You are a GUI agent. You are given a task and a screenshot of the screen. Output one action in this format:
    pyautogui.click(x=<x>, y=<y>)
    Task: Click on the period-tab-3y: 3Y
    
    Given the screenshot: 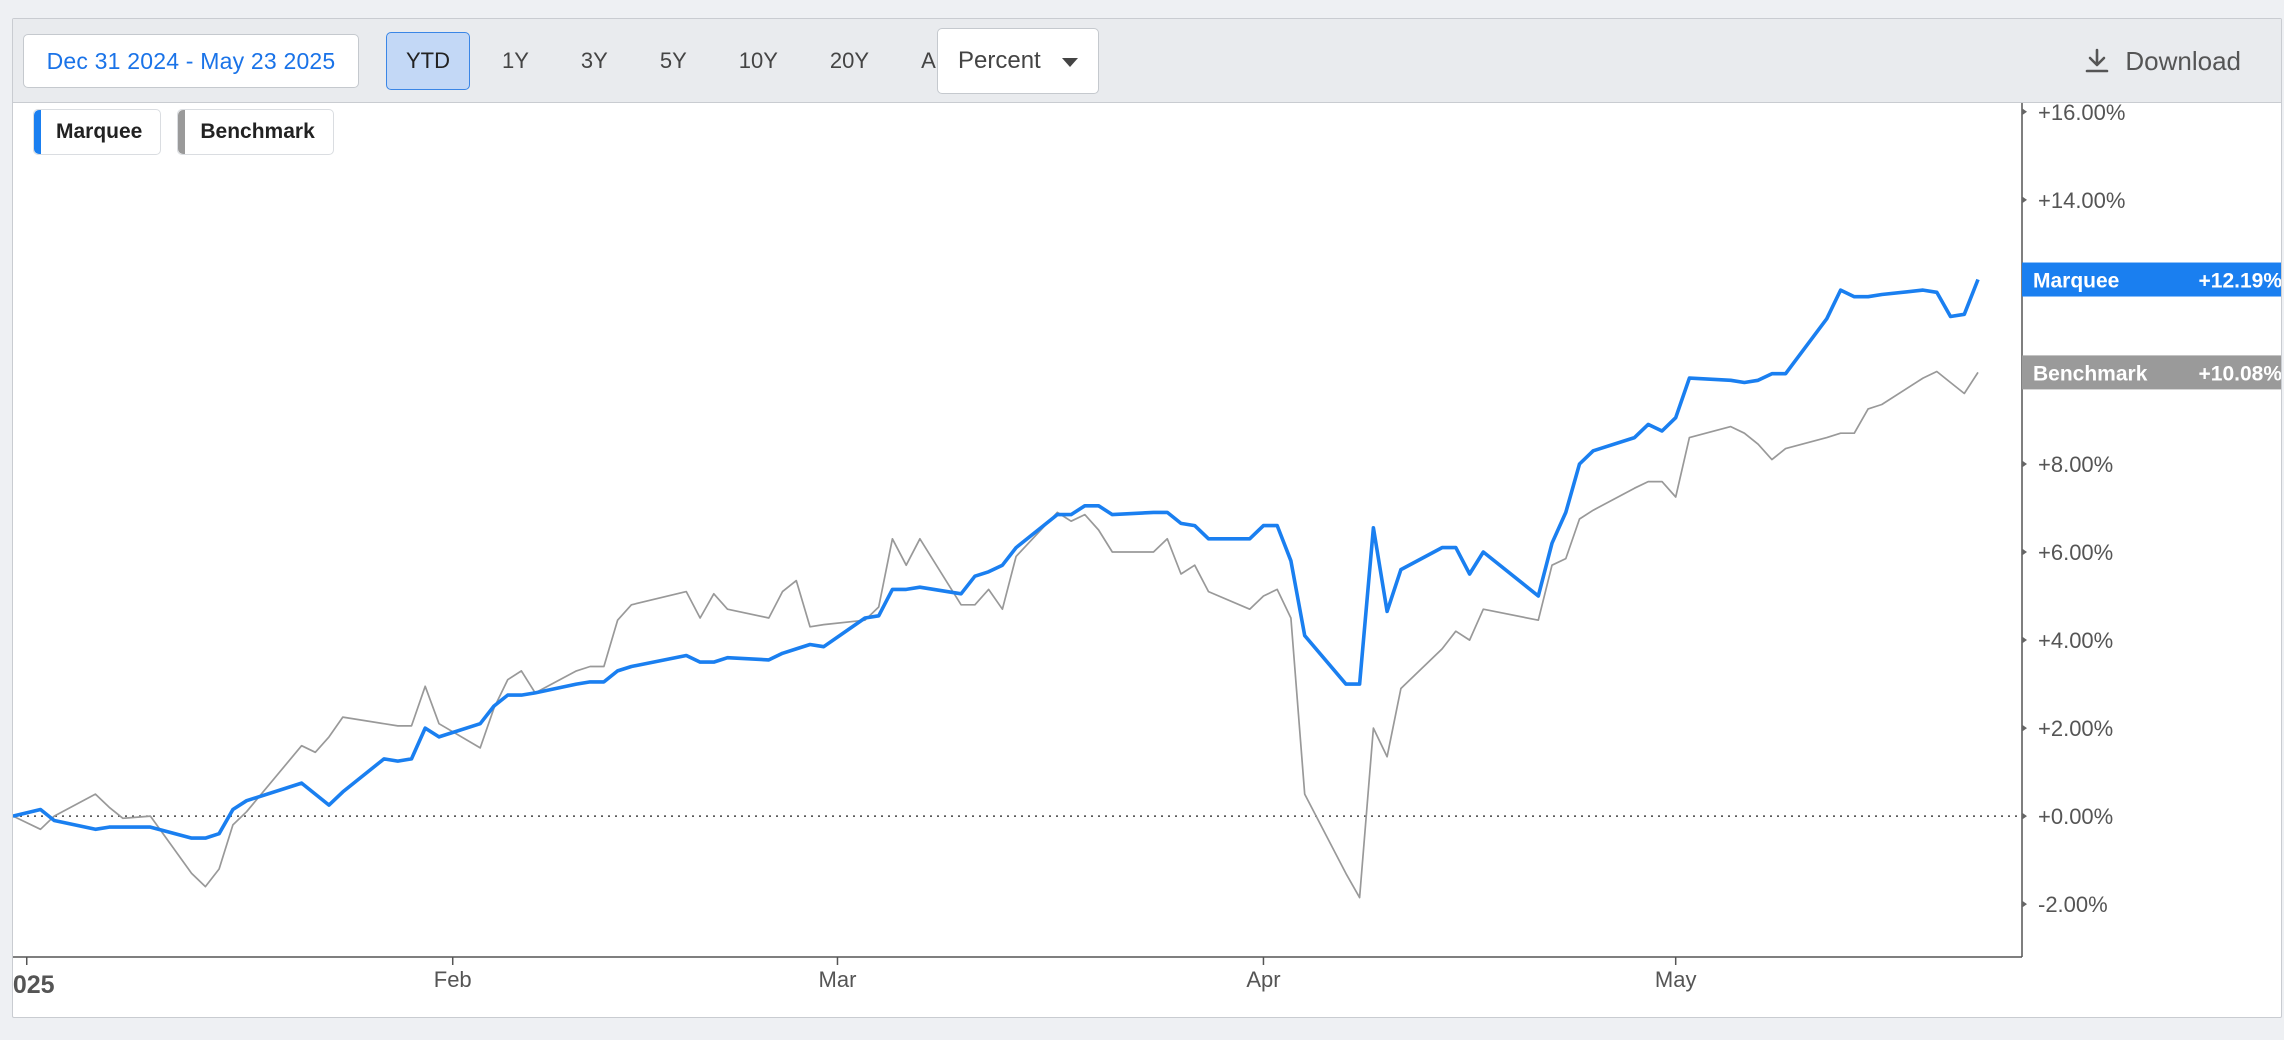 What is the action you would take?
    pyautogui.click(x=594, y=60)
    